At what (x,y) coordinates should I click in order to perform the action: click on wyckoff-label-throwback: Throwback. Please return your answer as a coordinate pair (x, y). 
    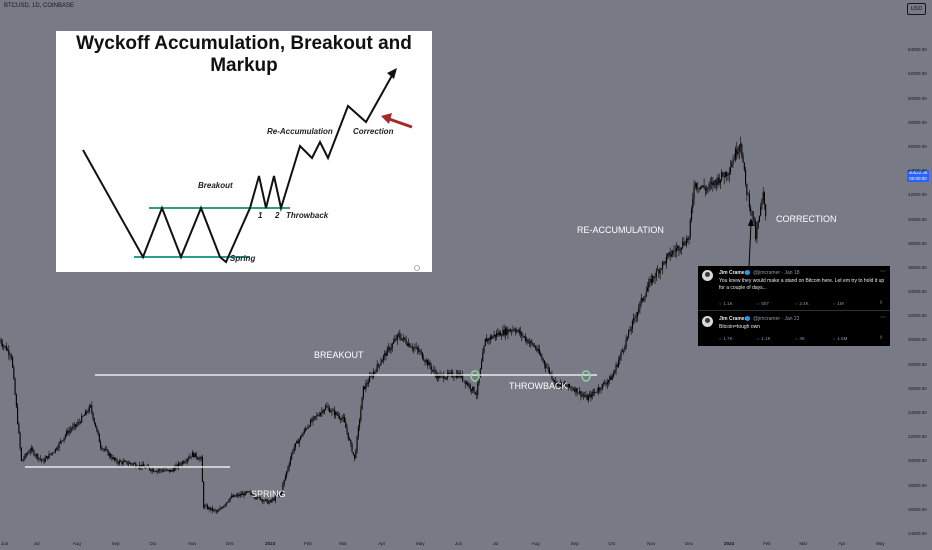
    Looking at the image, I should click on (307, 215).